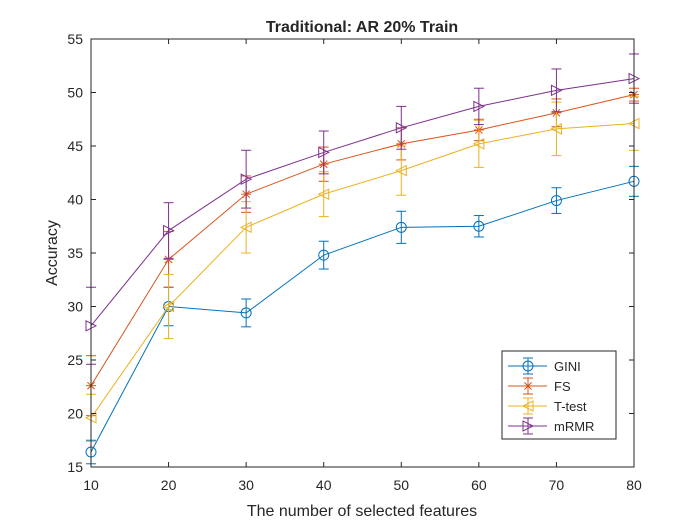  What do you see at coordinates (324, 485) in the screenshot?
I see `x-tick-label: 40` at bounding box center [324, 485].